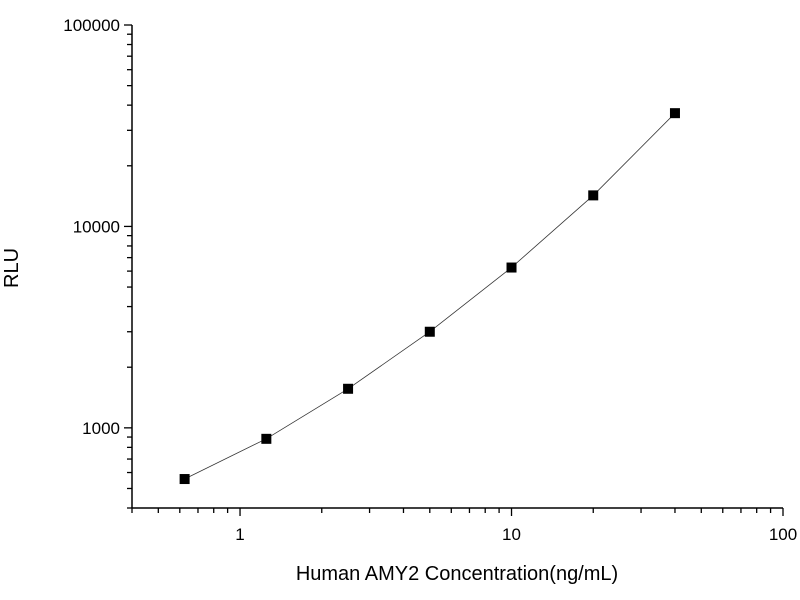  Describe the element at coordinates (96, 226) in the screenshot. I see `y-tick-label: 10000` at that location.